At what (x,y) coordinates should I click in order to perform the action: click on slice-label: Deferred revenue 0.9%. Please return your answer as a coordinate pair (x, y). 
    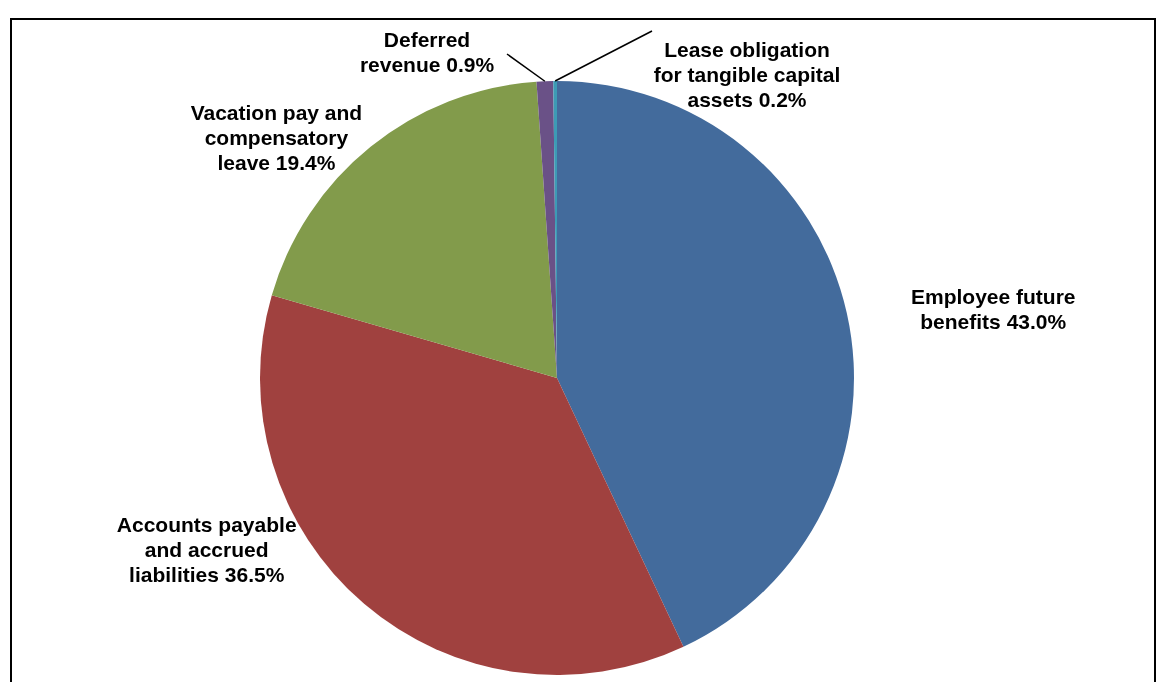
    Looking at the image, I should click on (427, 52).